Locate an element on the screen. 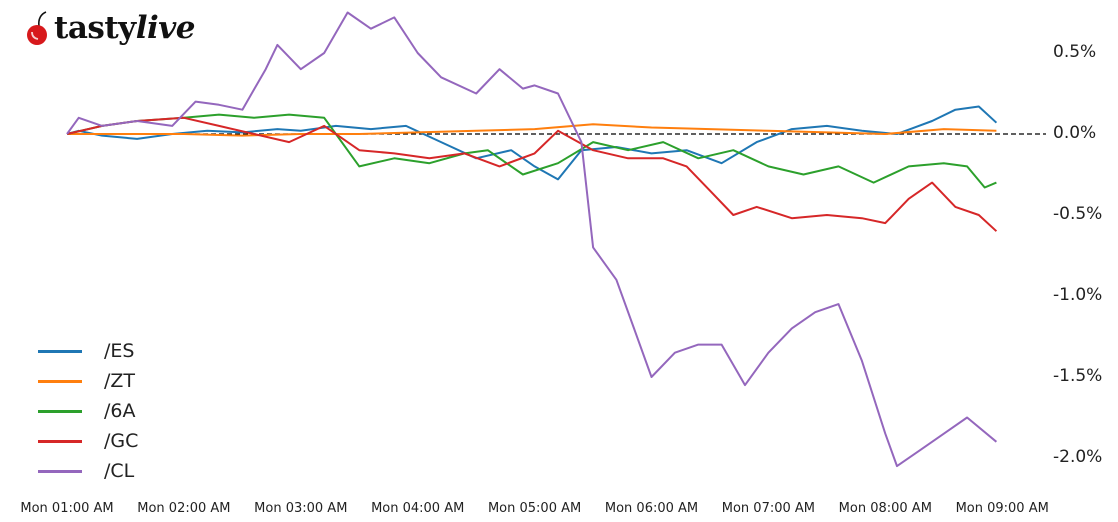  legend-label: /ZT is located at coordinates (120, 381).